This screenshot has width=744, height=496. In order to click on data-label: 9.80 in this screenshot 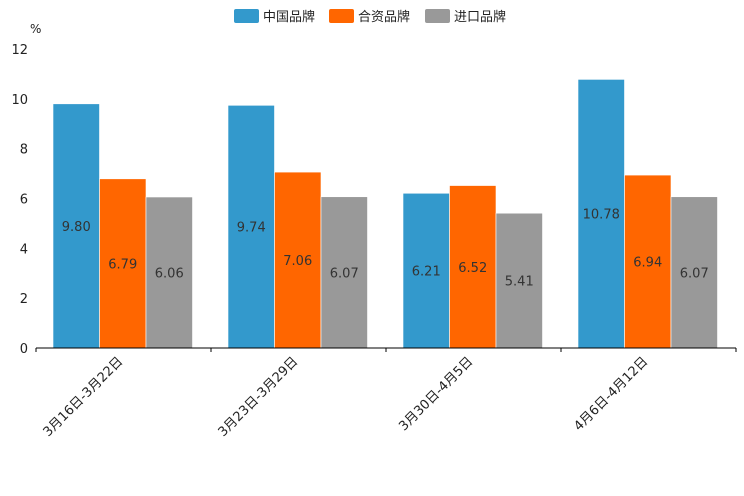, I will do `click(76, 227)`.